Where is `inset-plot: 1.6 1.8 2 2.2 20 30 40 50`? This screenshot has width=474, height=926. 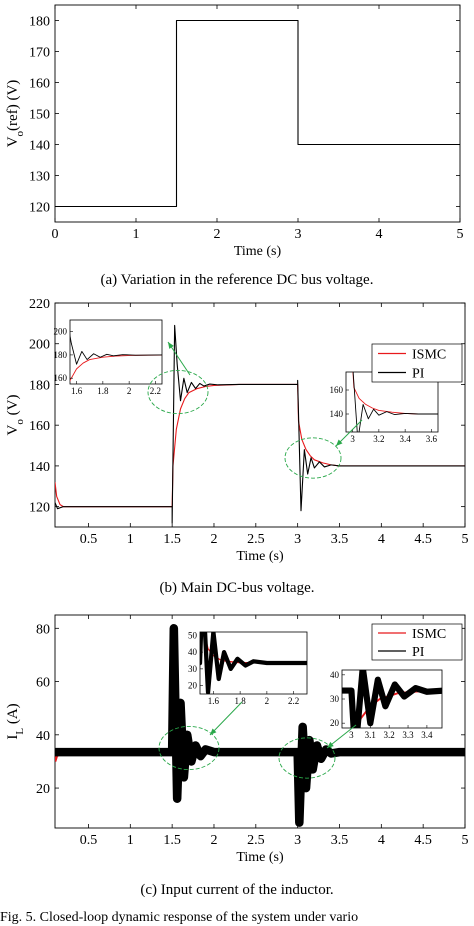
inset-plot: 1.6 1.8 2 2.2 20 30 40 50 is located at coordinates (248, 668).